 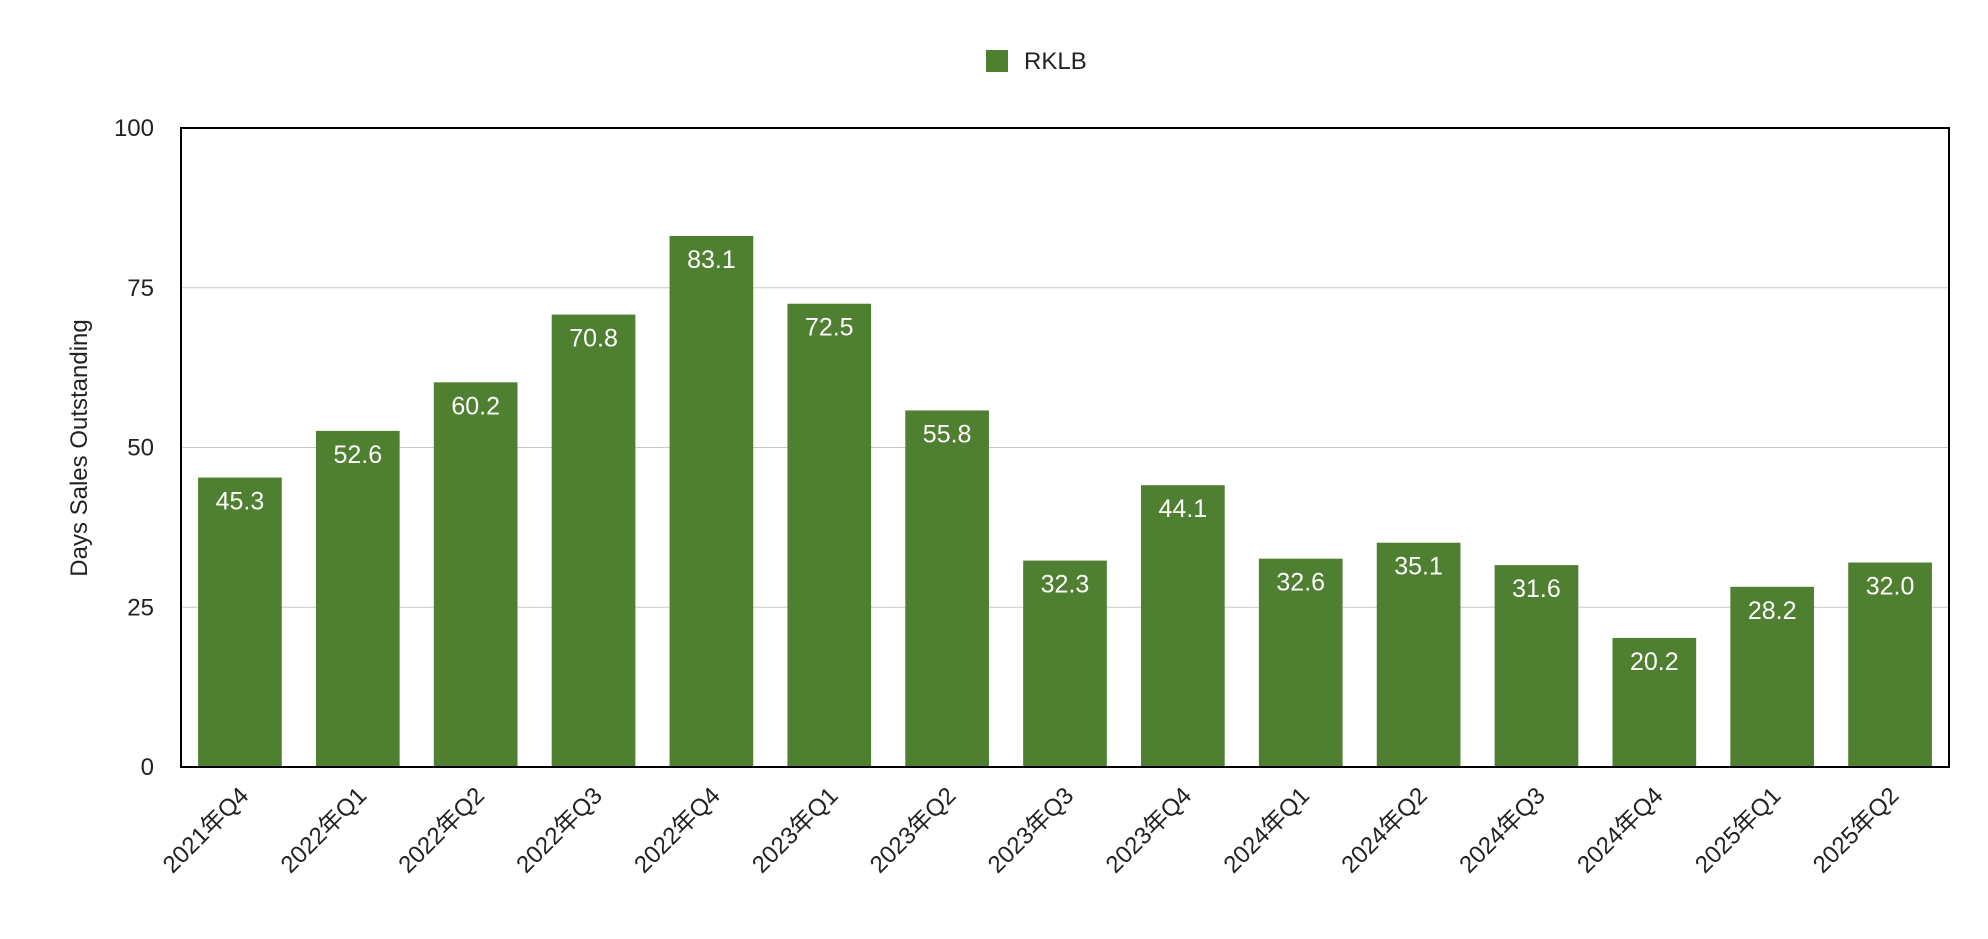 What do you see at coordinates (1536, 589) in the screenshot?
I see `bar-value-label: 31.6` at bounding box center [1536, 589].